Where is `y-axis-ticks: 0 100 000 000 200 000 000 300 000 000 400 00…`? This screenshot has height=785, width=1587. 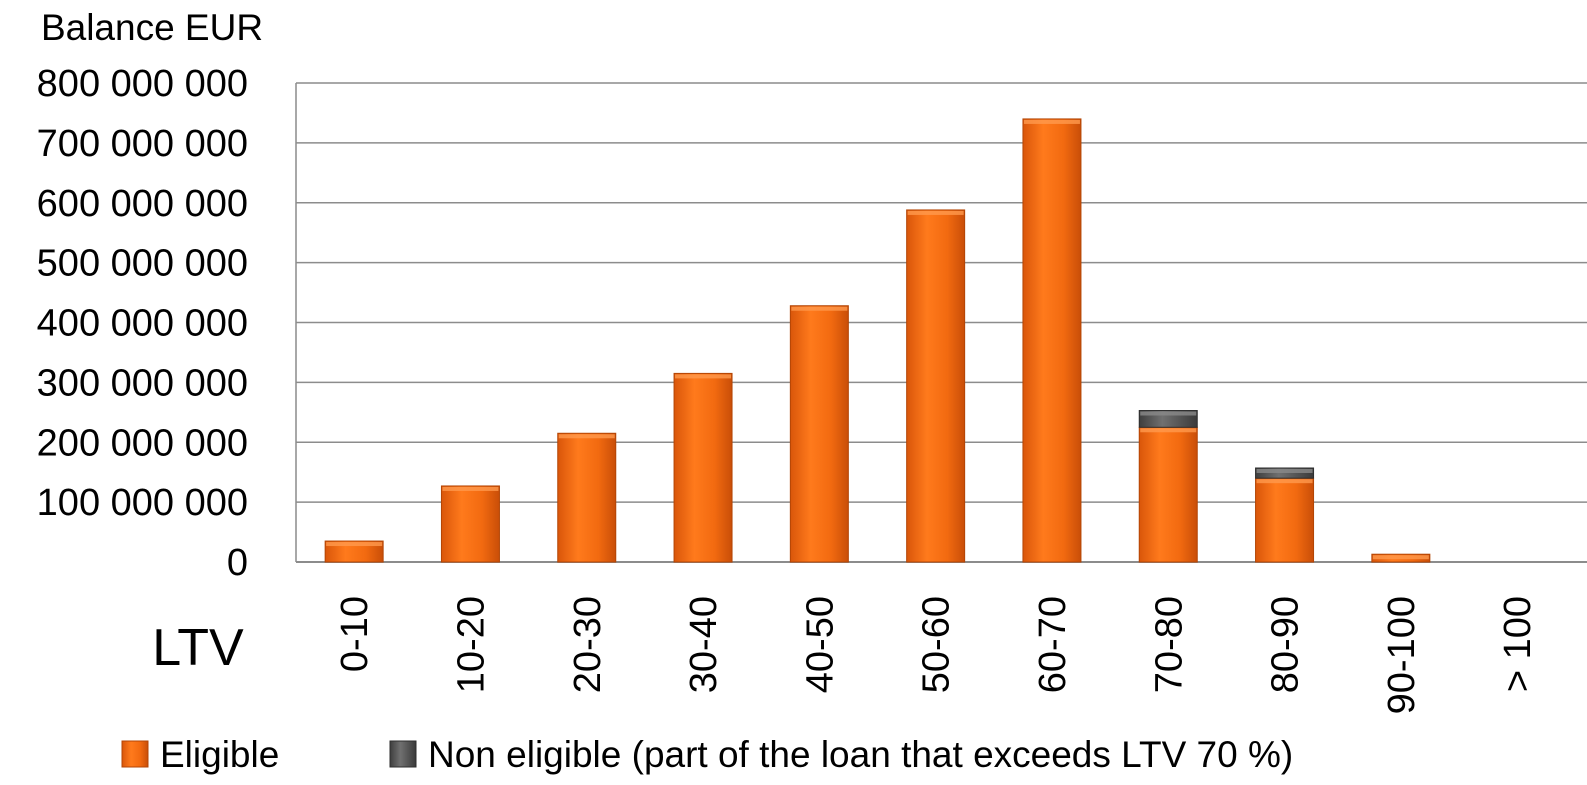 y-axis-ticks: 0 100 000 000 200 000 000 300 000 000 400 00… is located at coordinates (142, 323).